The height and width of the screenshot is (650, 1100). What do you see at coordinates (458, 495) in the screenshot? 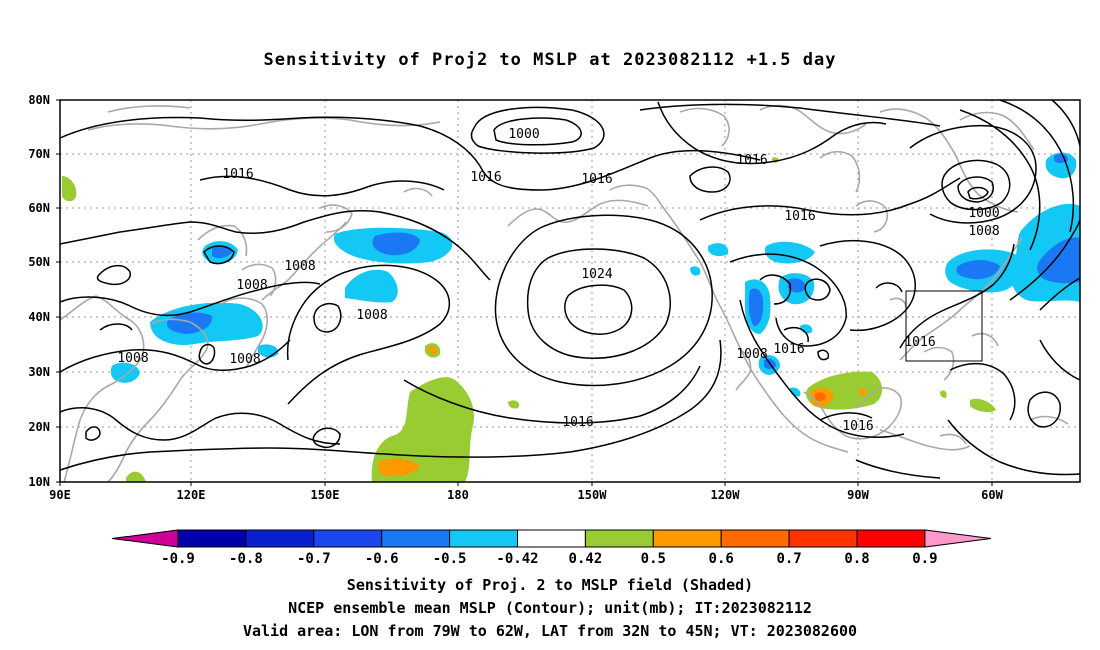
I see `lon-tick-label: 180` at bounding box center [458, 495].